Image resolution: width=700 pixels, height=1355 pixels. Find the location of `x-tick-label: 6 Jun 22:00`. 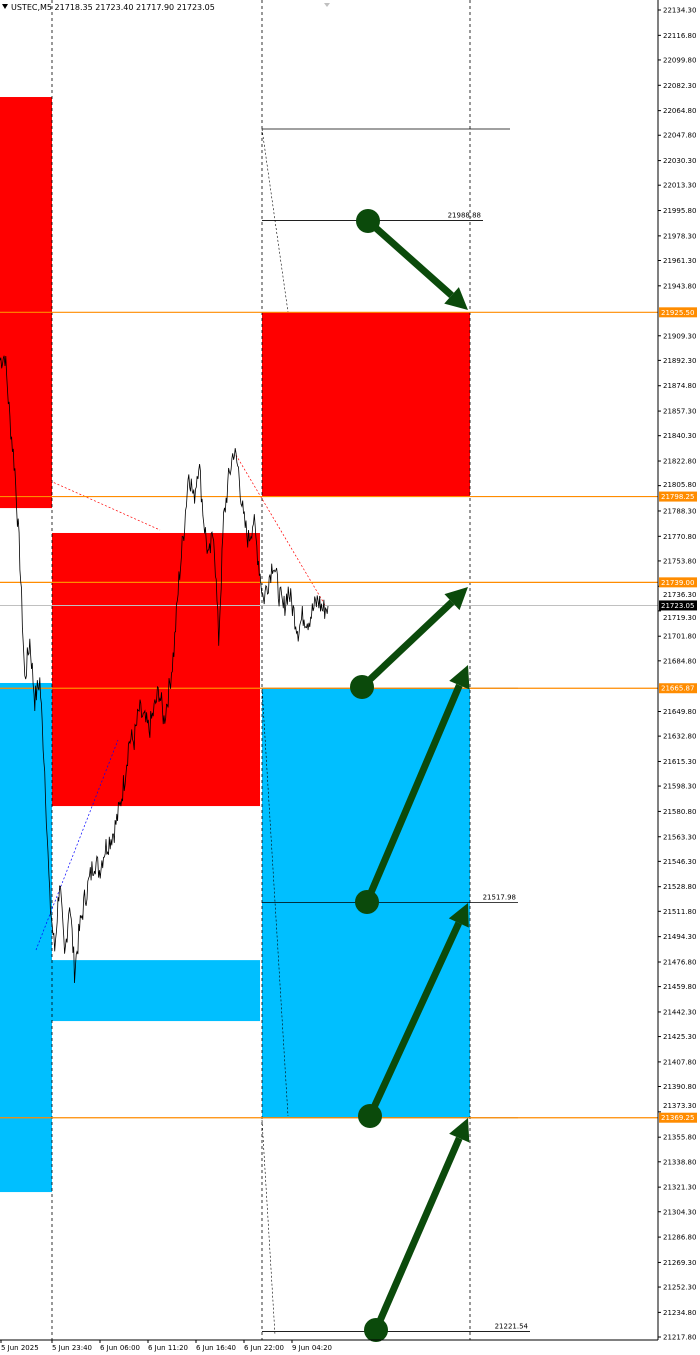

x-tick-label: 6 Jun 22:00 is located at coordinates (264, 1348).